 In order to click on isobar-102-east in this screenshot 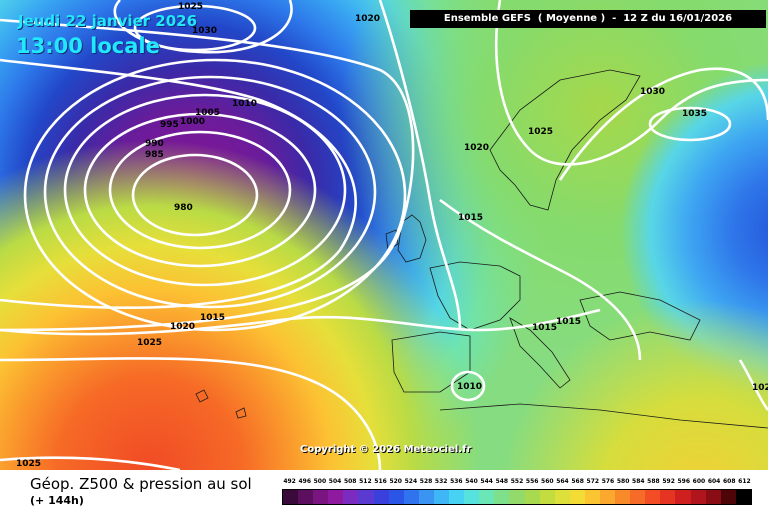, I will do `click(753, 385)`.